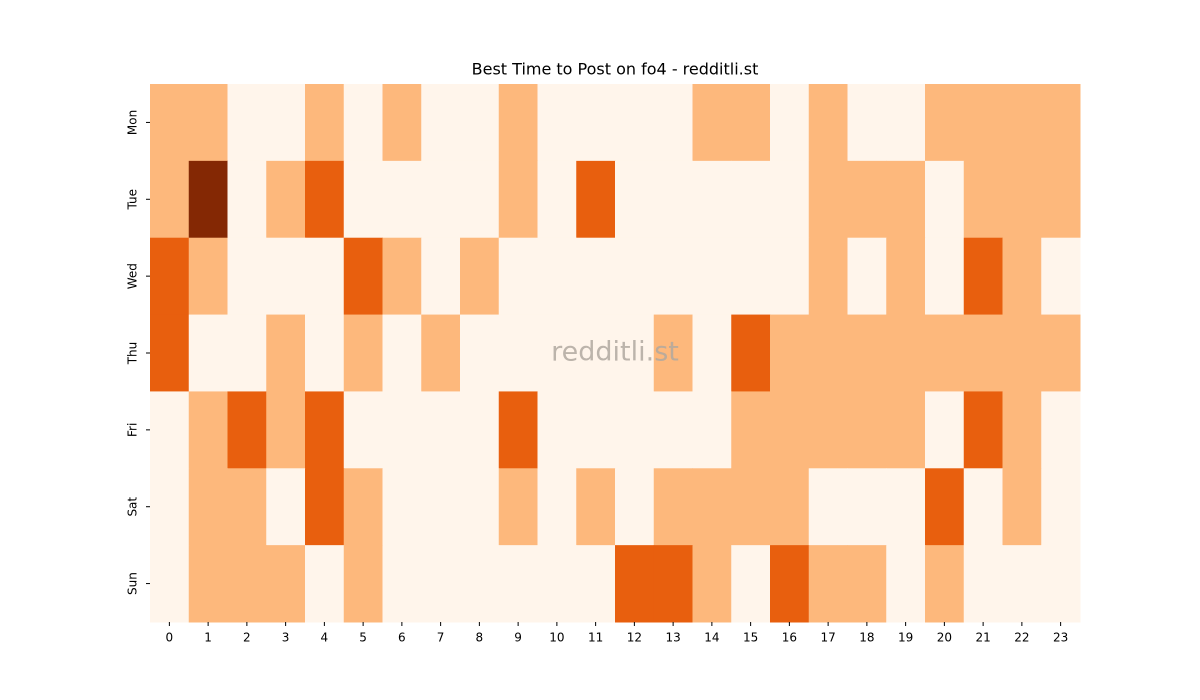 The width and height of the screenshot is (1200, 700). I want to click on y-tick-label: Mon, so click(133, 122).